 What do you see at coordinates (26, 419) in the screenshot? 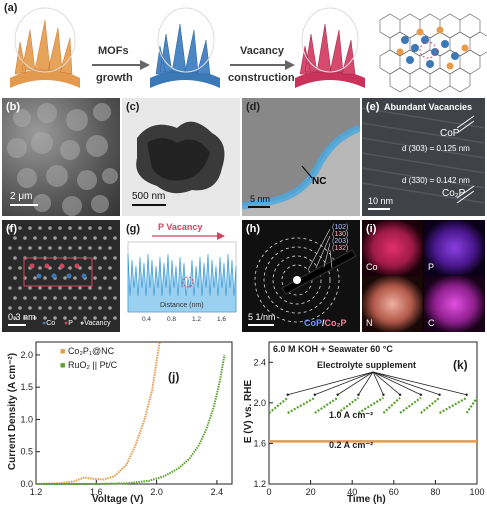
I see `y-tick-label: 1.0` at bounding box center [26, 419].